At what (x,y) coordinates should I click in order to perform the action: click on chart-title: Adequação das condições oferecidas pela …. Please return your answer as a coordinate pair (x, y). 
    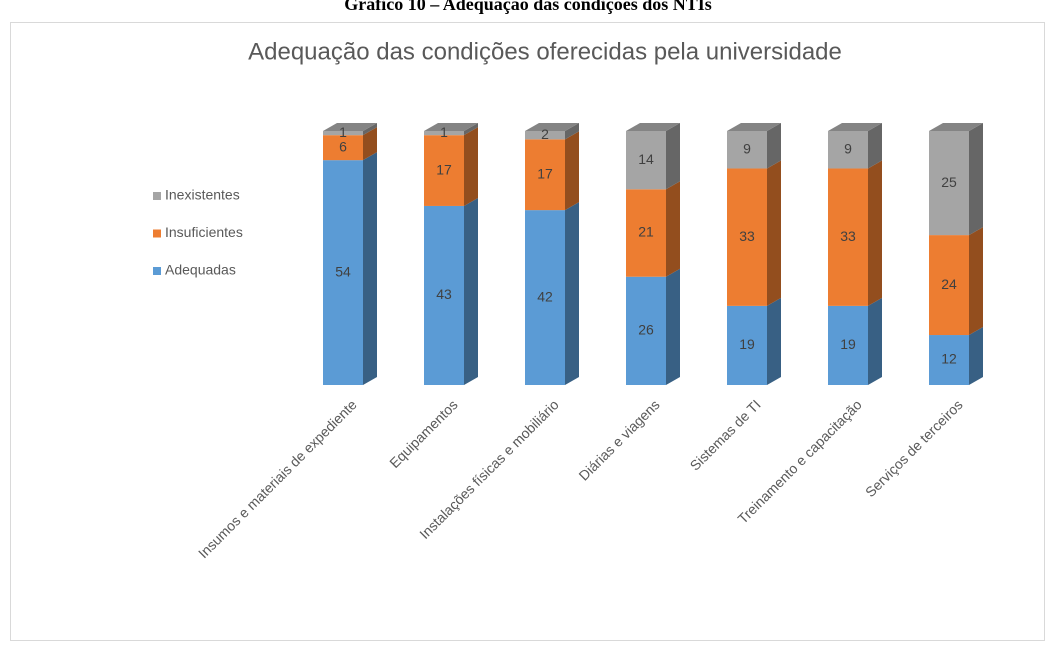
    Looking at the image, I should click on (545, 51).